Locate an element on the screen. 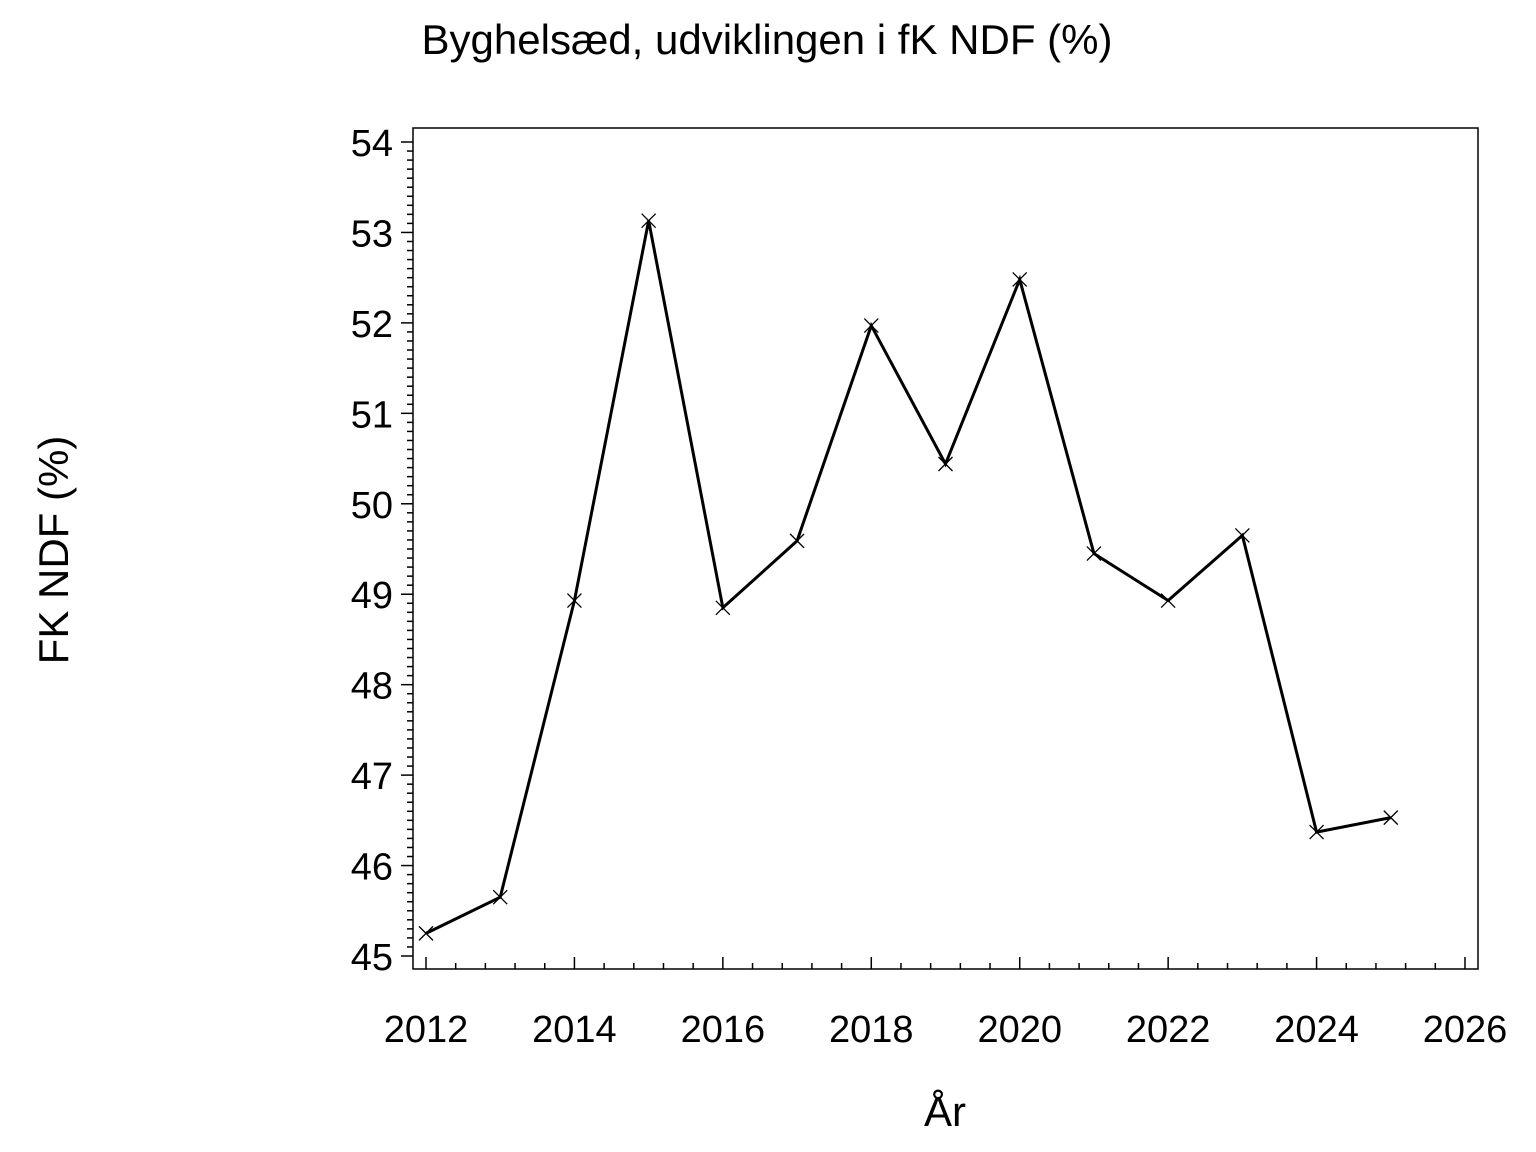  x-axis-label: År is located at coordinates (945, 1111).